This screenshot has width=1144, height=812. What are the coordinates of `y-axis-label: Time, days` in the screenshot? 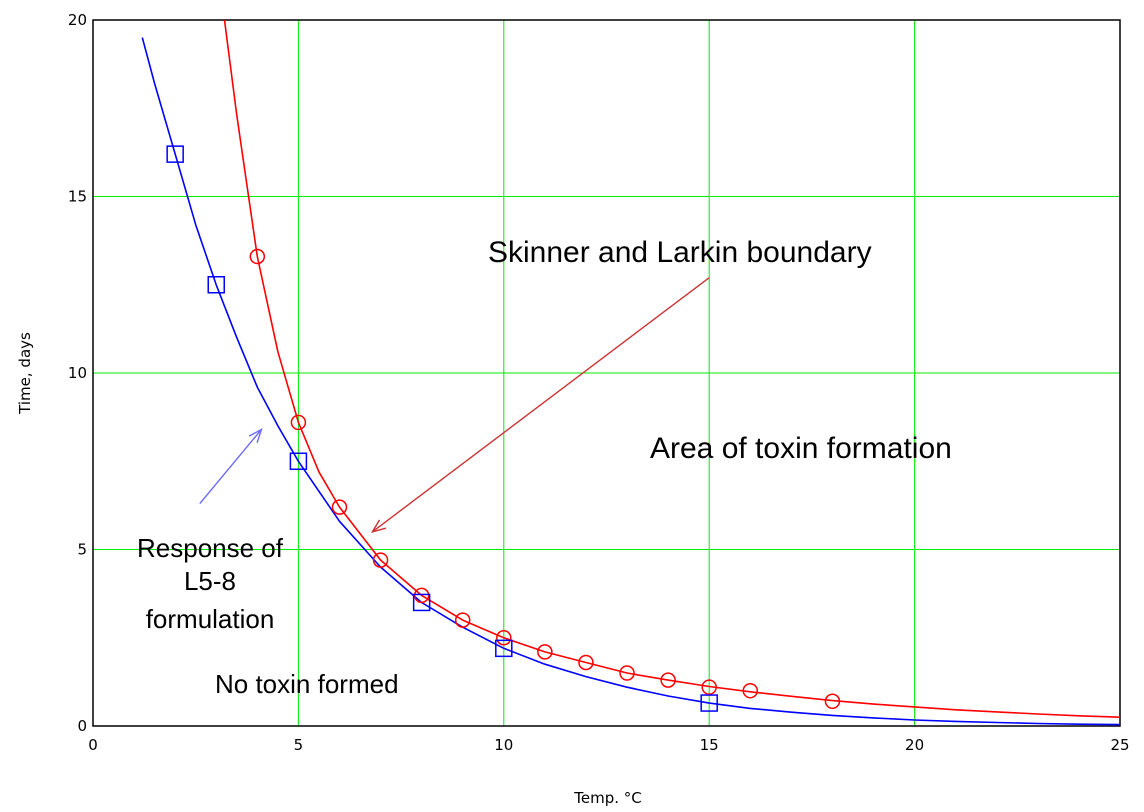 It's located at (25, 373).